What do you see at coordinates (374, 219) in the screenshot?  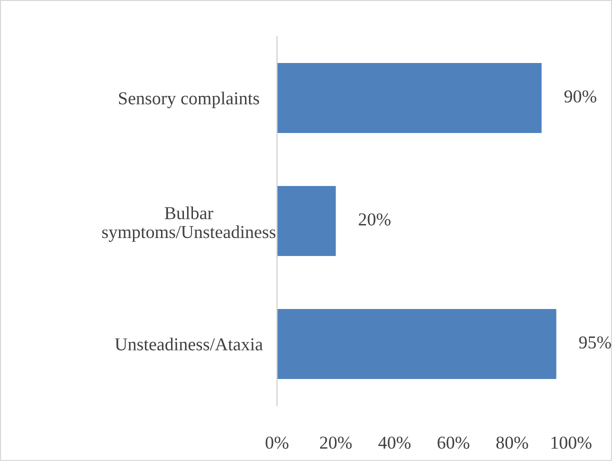 I see `data-label: 20%` at bounding box center [374, 219].